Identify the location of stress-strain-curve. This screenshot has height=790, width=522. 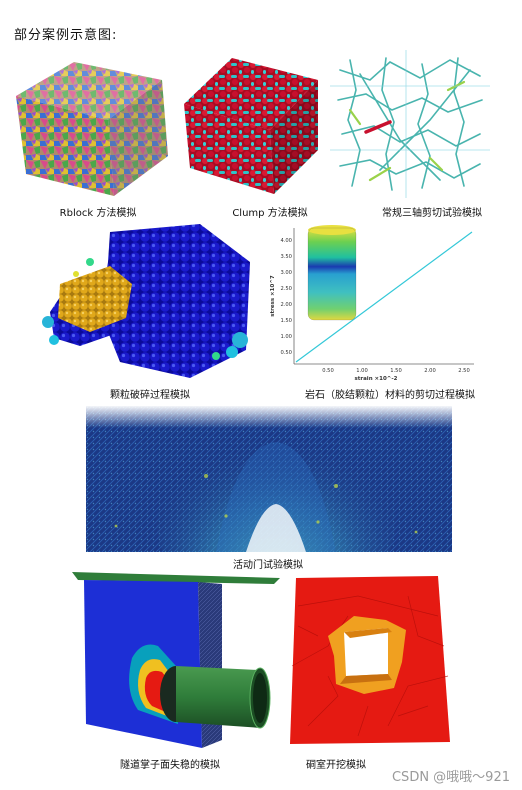
(384, 297).